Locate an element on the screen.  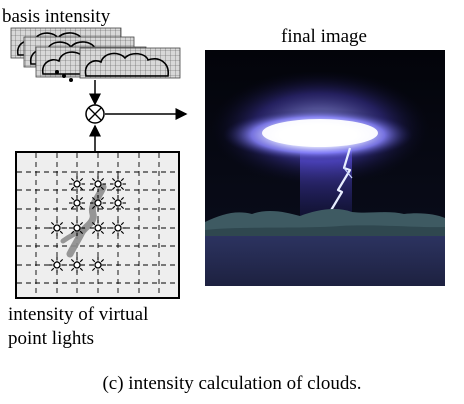
water-plane is located at coordinates (325, 261).